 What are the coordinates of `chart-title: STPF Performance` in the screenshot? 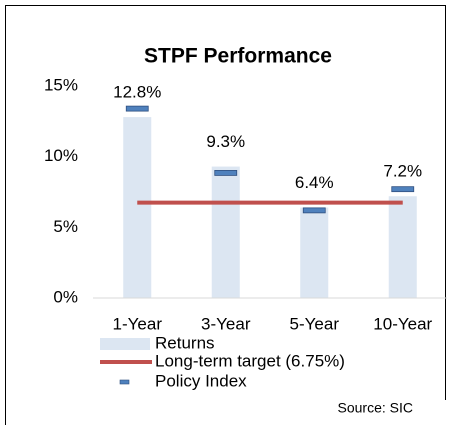 It's located at (238, 56).